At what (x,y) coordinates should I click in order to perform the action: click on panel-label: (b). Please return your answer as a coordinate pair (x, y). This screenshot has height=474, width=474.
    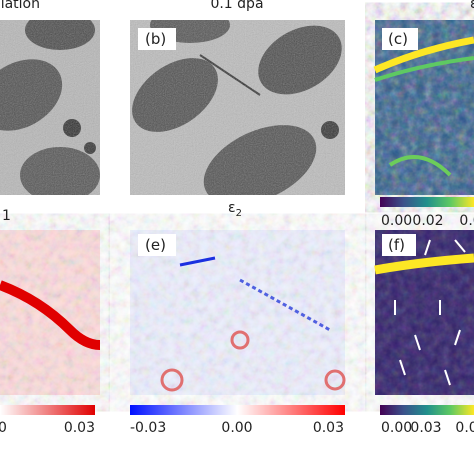
    Looking at the image, I should click on (155, 39).